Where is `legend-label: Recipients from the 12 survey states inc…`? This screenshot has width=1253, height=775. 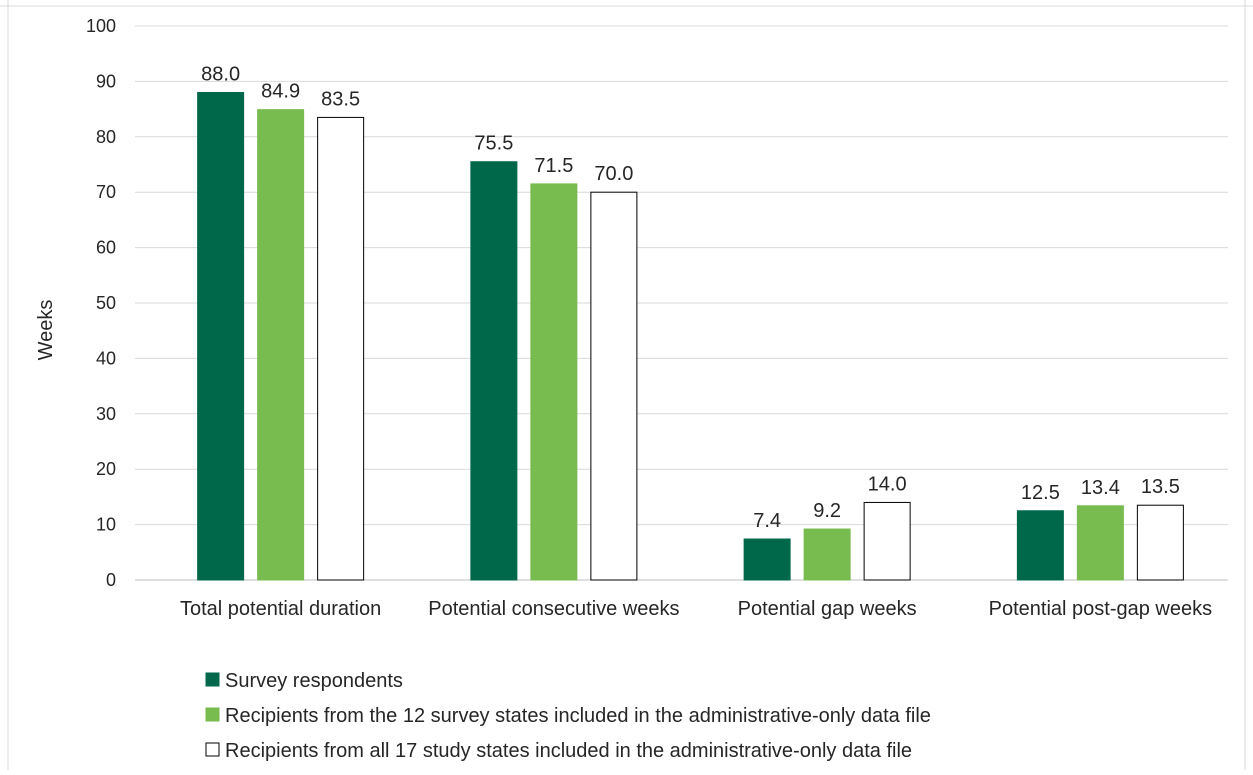
legend-label: Recipients from the 12 survey states inc… is located at coordinates (578, 716).